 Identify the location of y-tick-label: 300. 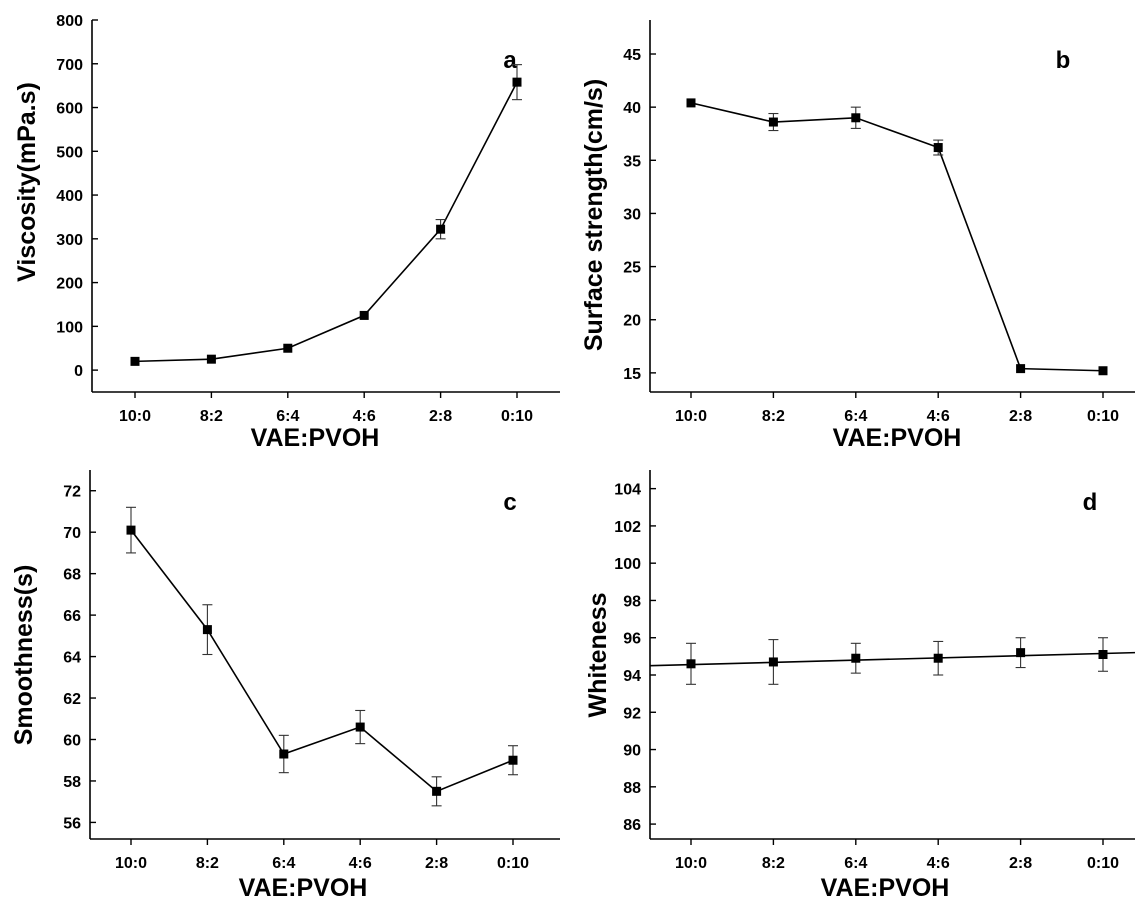
(69, 240).